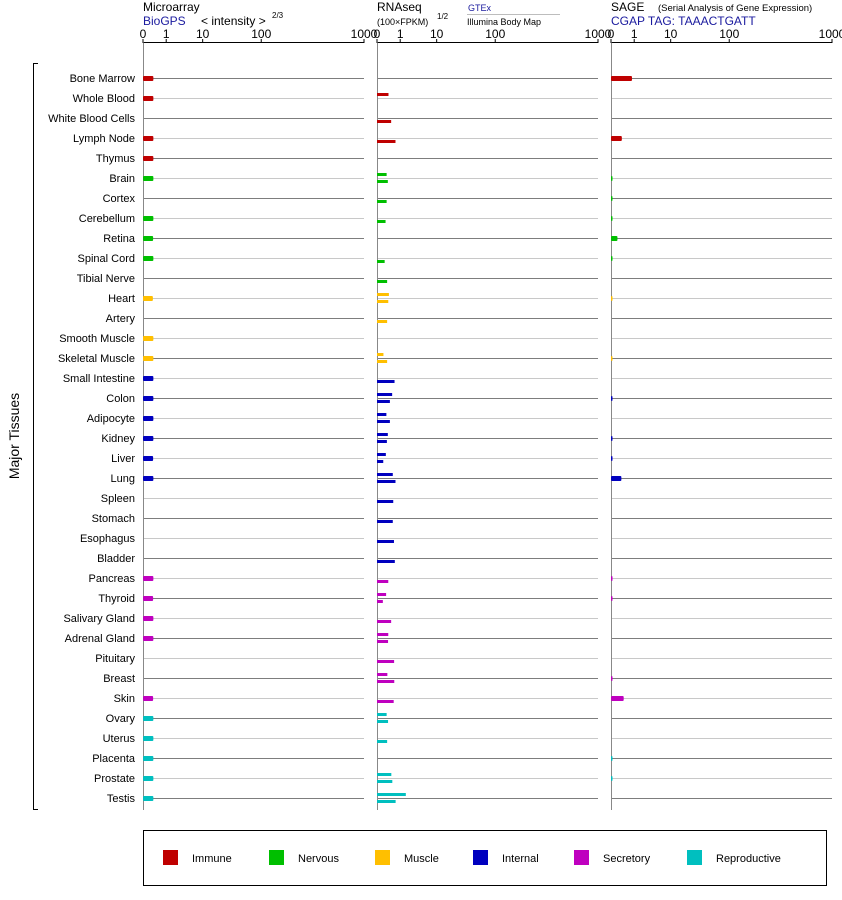 Image resolution: width=842 pixels, height=900 pixels. I want to click on tissue-label: Ovary, so click(121, 719).